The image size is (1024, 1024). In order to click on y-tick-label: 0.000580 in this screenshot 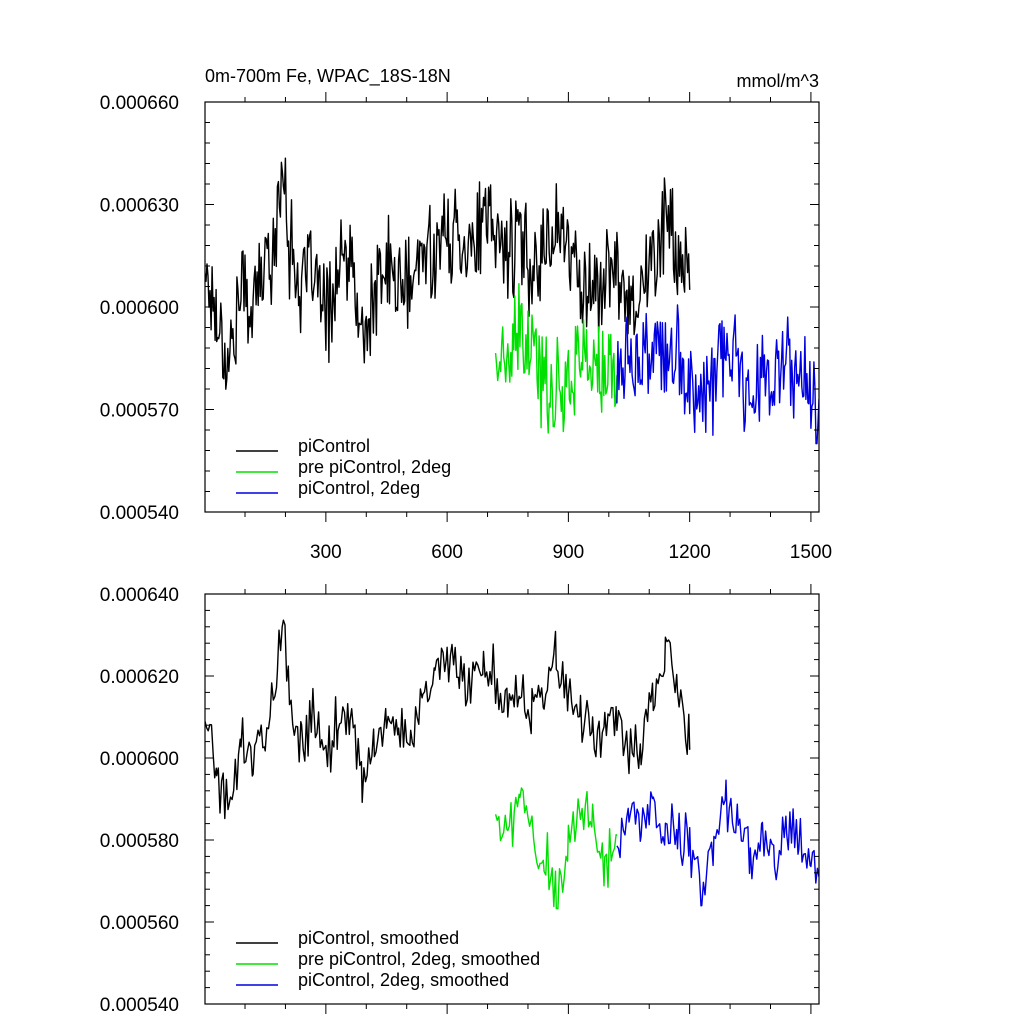, I will do `click(139, 841)`.